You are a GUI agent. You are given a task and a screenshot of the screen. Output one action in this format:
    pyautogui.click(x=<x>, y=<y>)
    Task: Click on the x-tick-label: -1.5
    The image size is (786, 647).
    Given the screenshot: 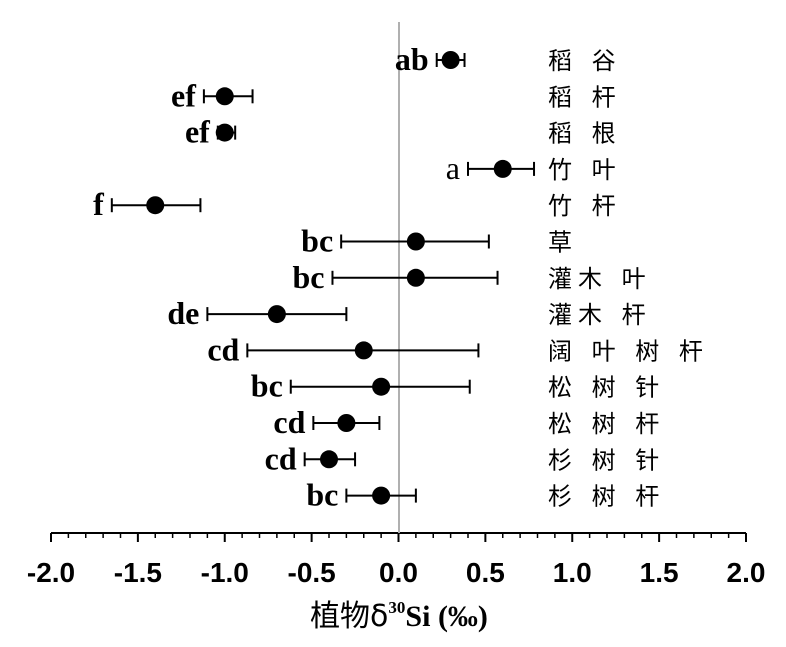 What is the action you would take?
    pyautogui.click(x=138, y=572)
    